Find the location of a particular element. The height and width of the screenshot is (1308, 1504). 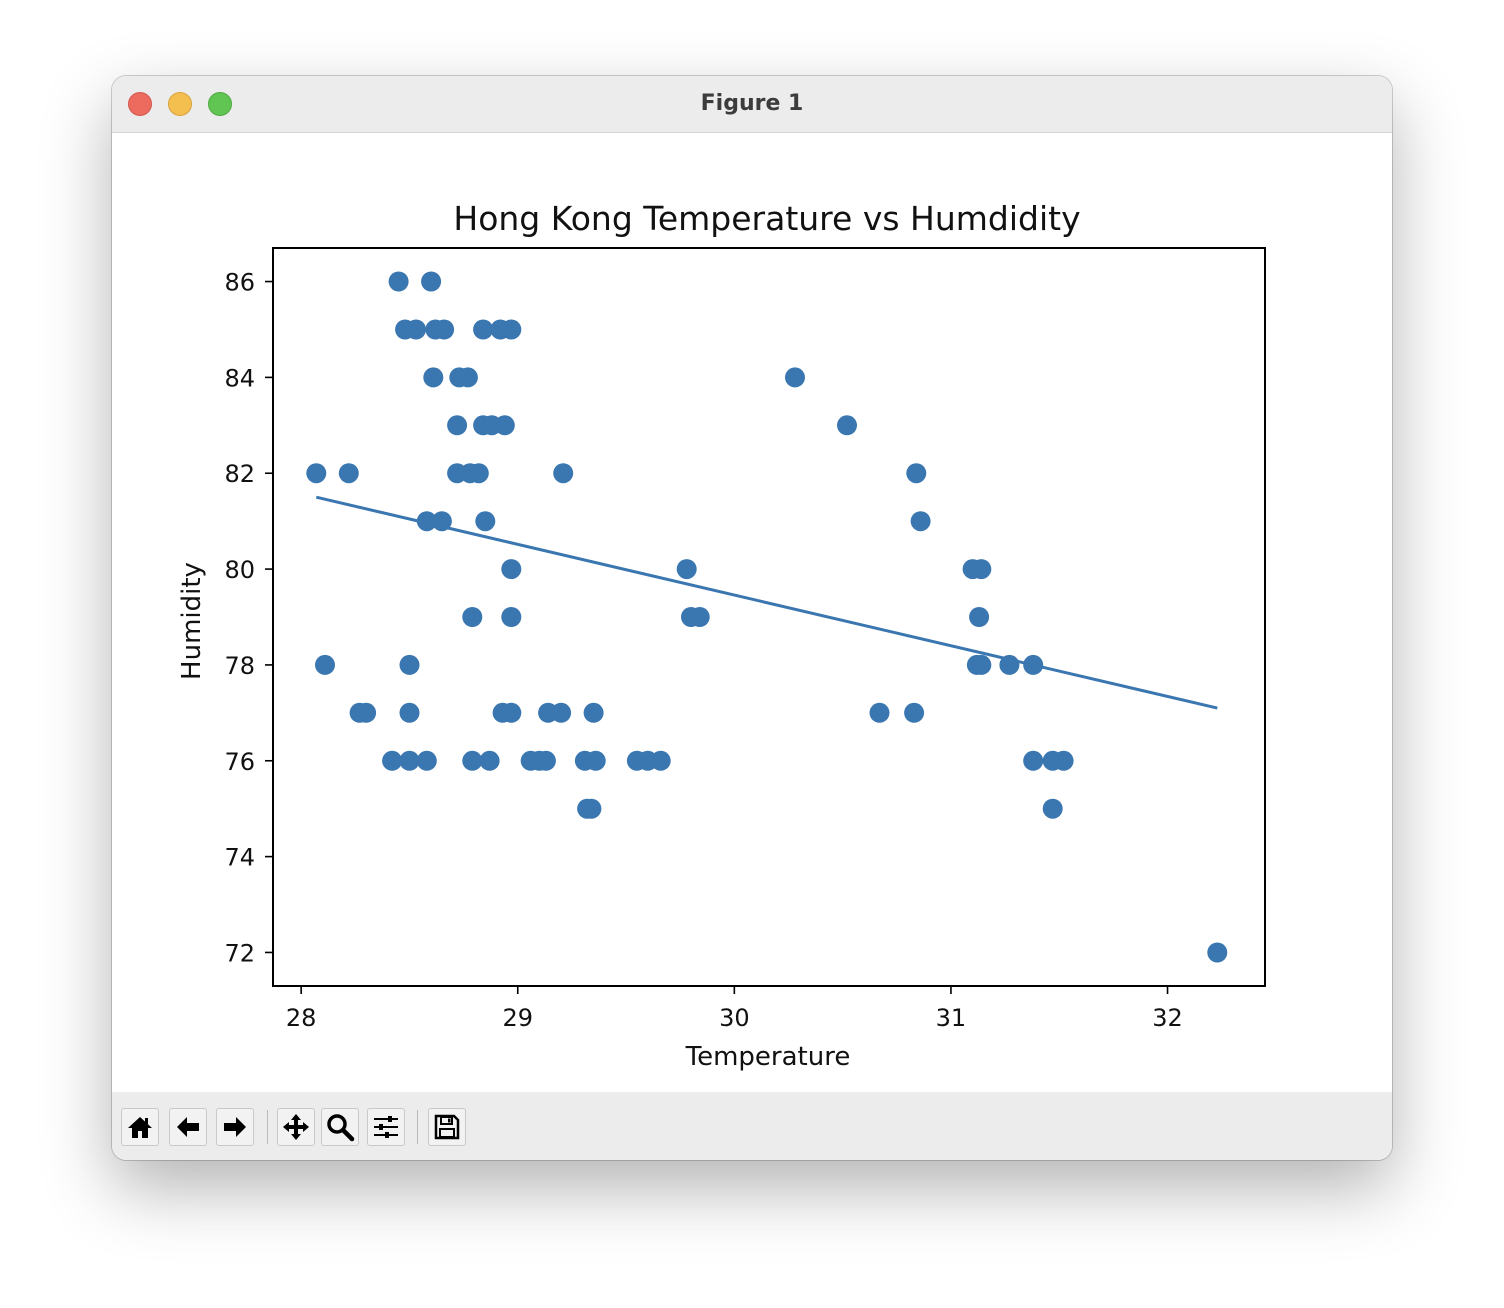

window-title: Figure 1 is located at coordinates (752, 103).